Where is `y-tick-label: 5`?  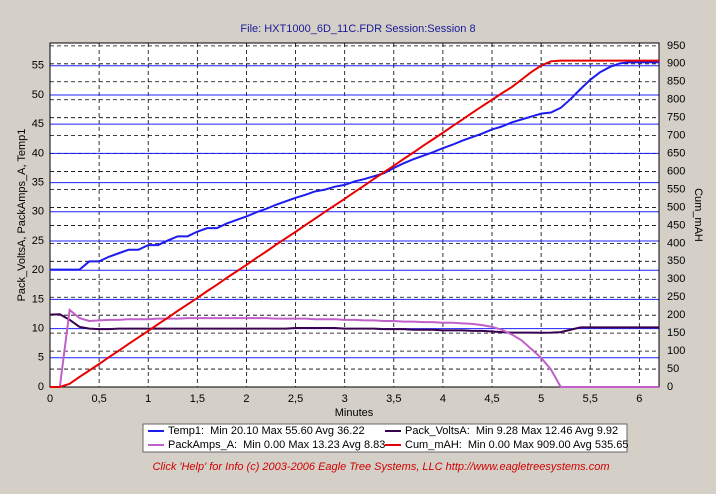 y-tick-label: 5 is located at coordinates (41, 358).